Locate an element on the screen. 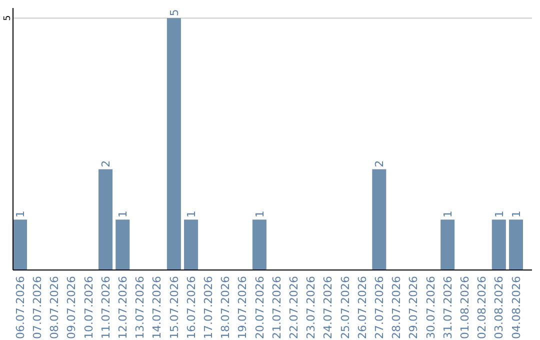 The width and height of the screenshot is (540, 340). x-tick-label: 17.07.2026 is located at coordinates (208, 307).